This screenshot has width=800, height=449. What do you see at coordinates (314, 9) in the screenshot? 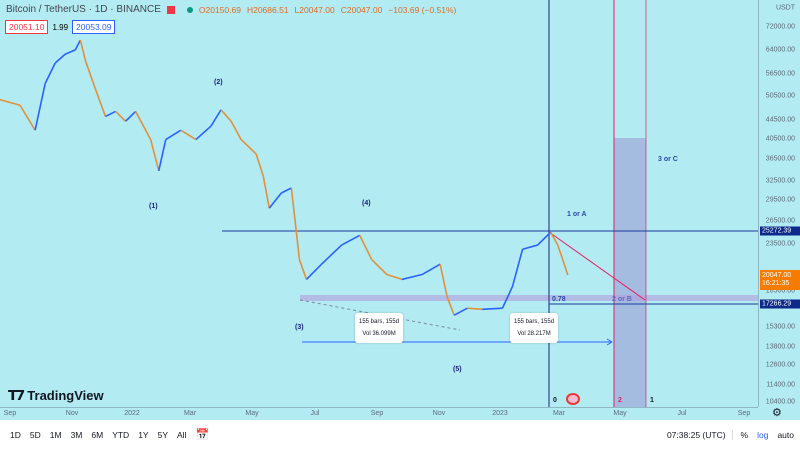
I see `low-value: L20047.00` at bounding box center [314, 9].